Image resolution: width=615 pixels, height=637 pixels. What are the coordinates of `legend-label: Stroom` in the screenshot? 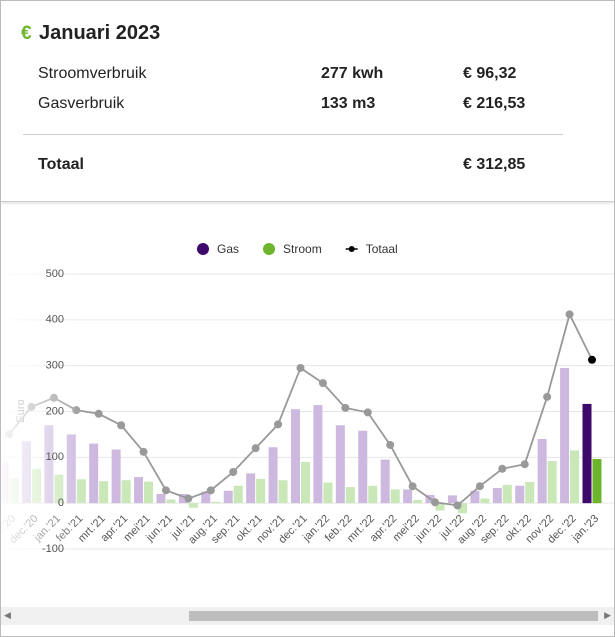 It's located at (302, 249).